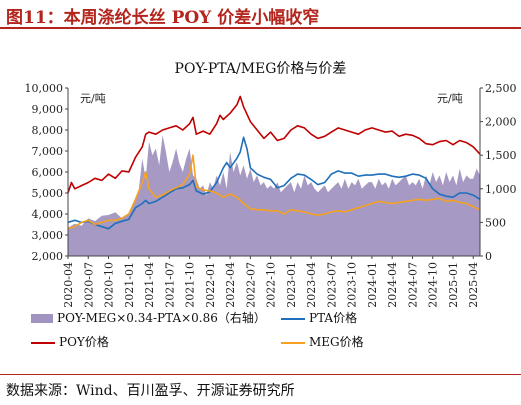 Image resolution: width=521 pixels, height=405 pixels. I want to click on left-tick-label: 6,000, so click(48, 172).